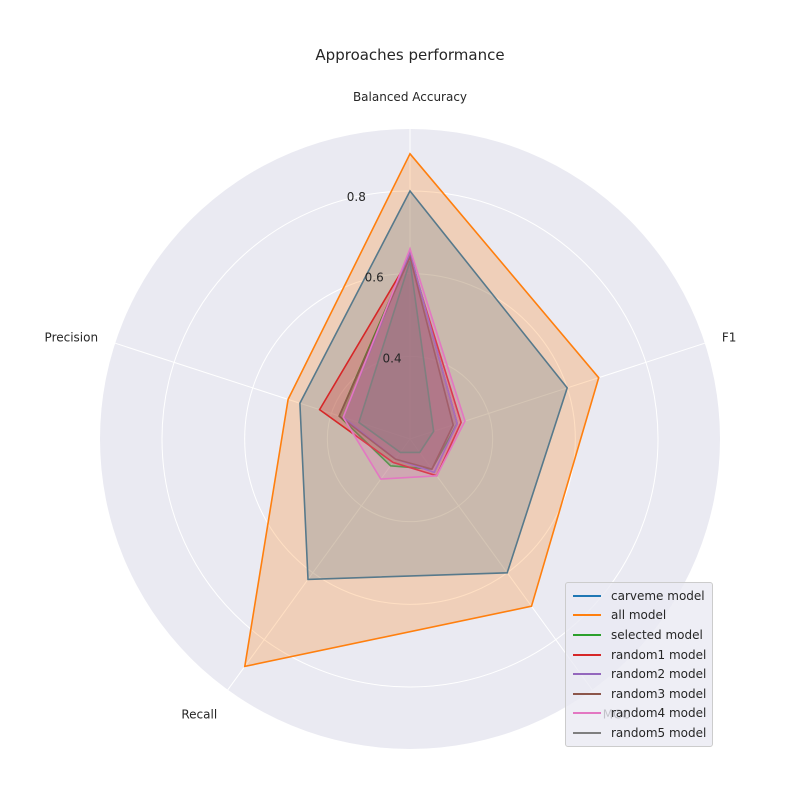 Image resolution: width=800 pixels, height=800 pixels. Describe the element at coordinates (659, 713) in the screenshot. I see `legend-label-6: random4 model` at that location.